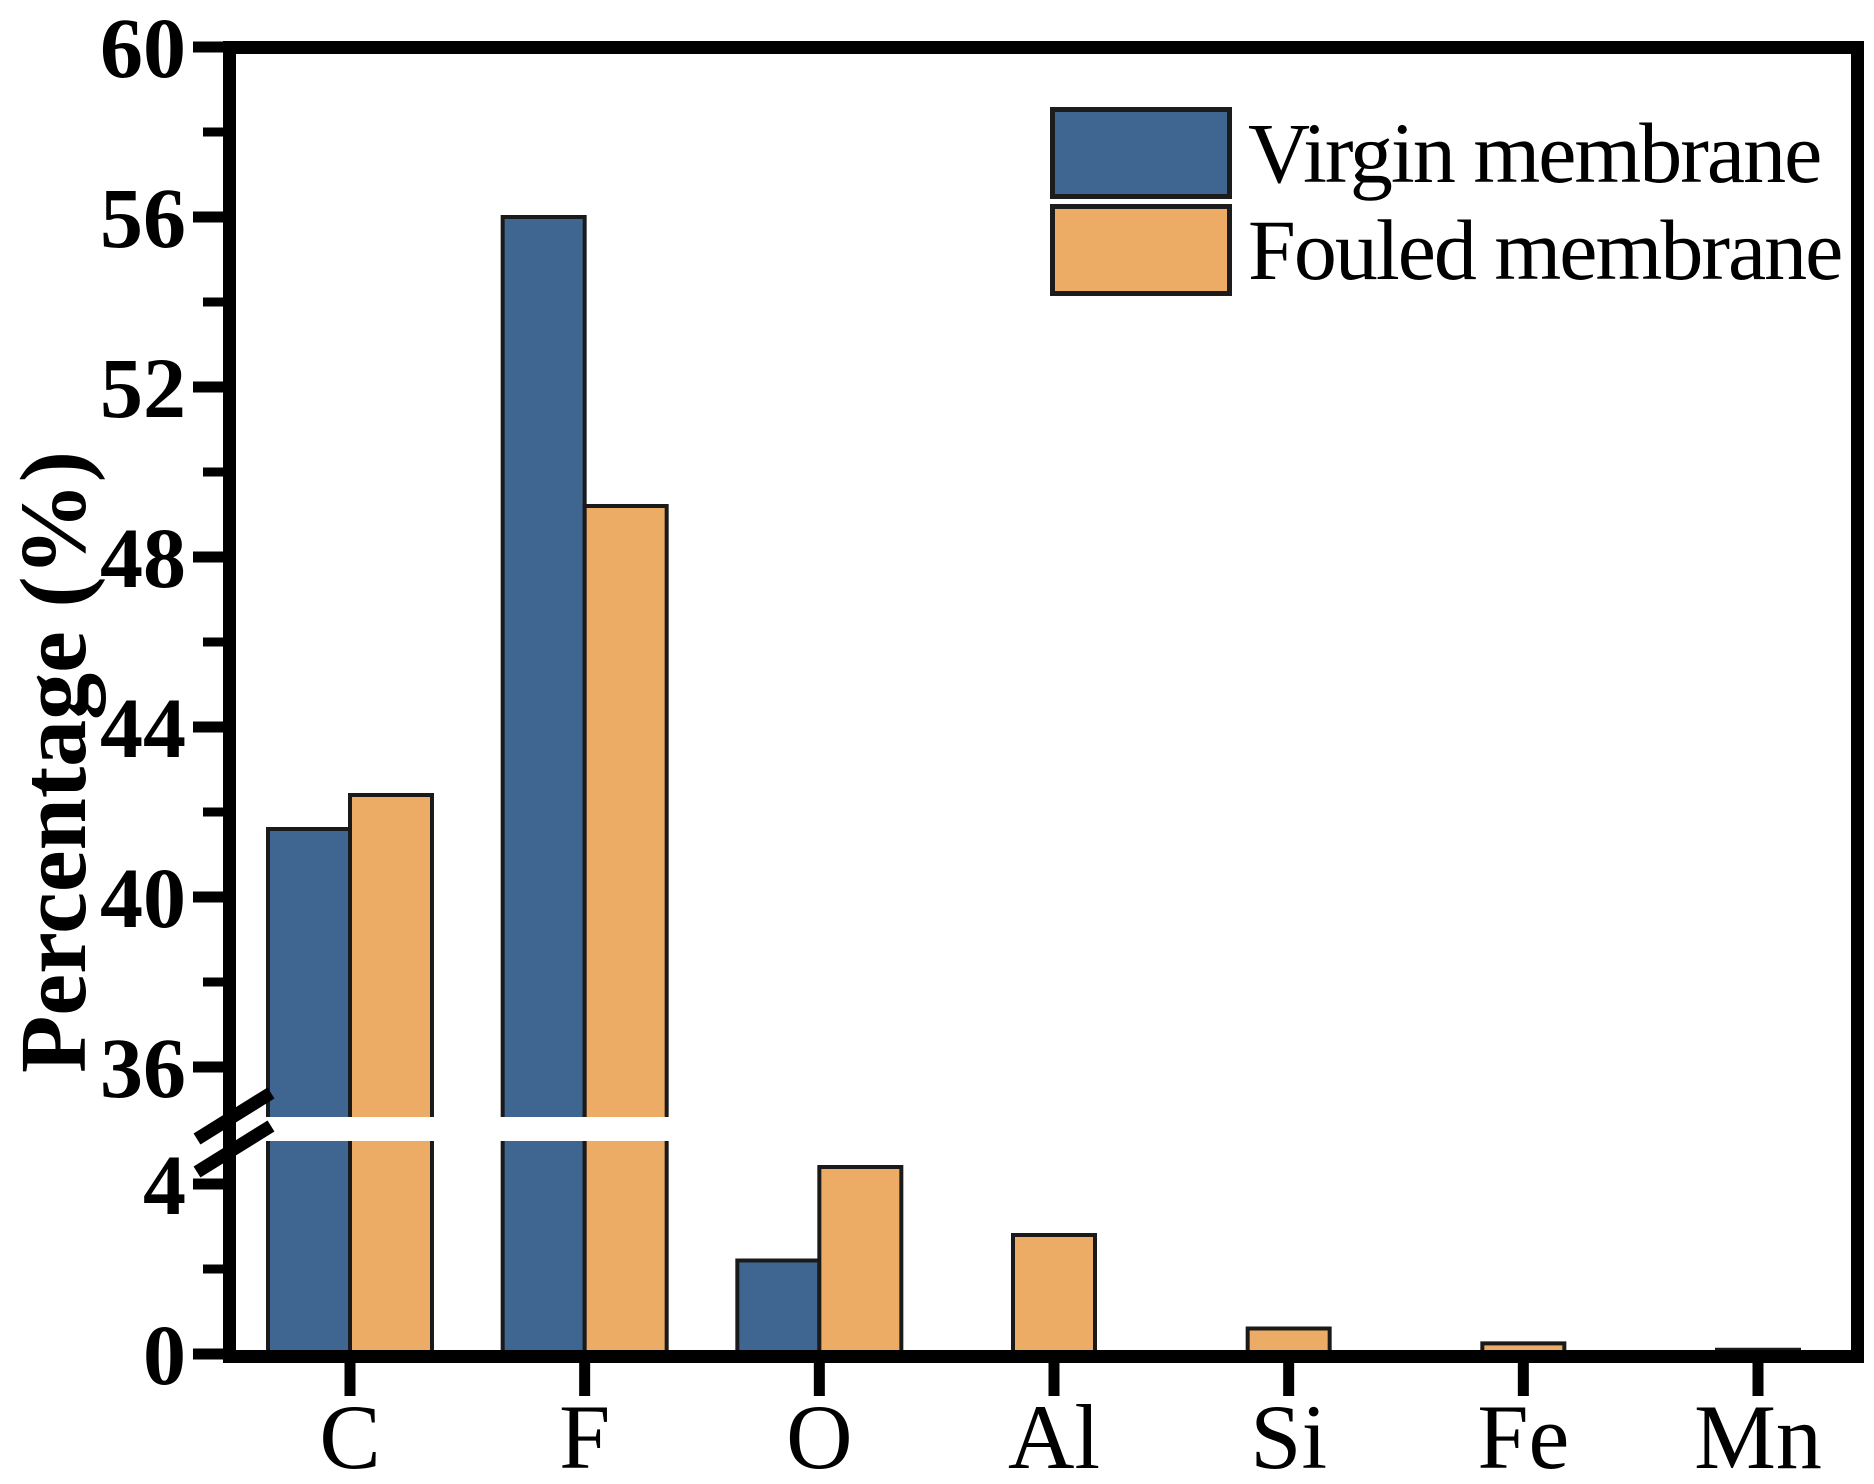 Image resolution: width=1874 pixels, height=1484 pixels. I want to click on axis-break-gap, so click(1043, 1129).